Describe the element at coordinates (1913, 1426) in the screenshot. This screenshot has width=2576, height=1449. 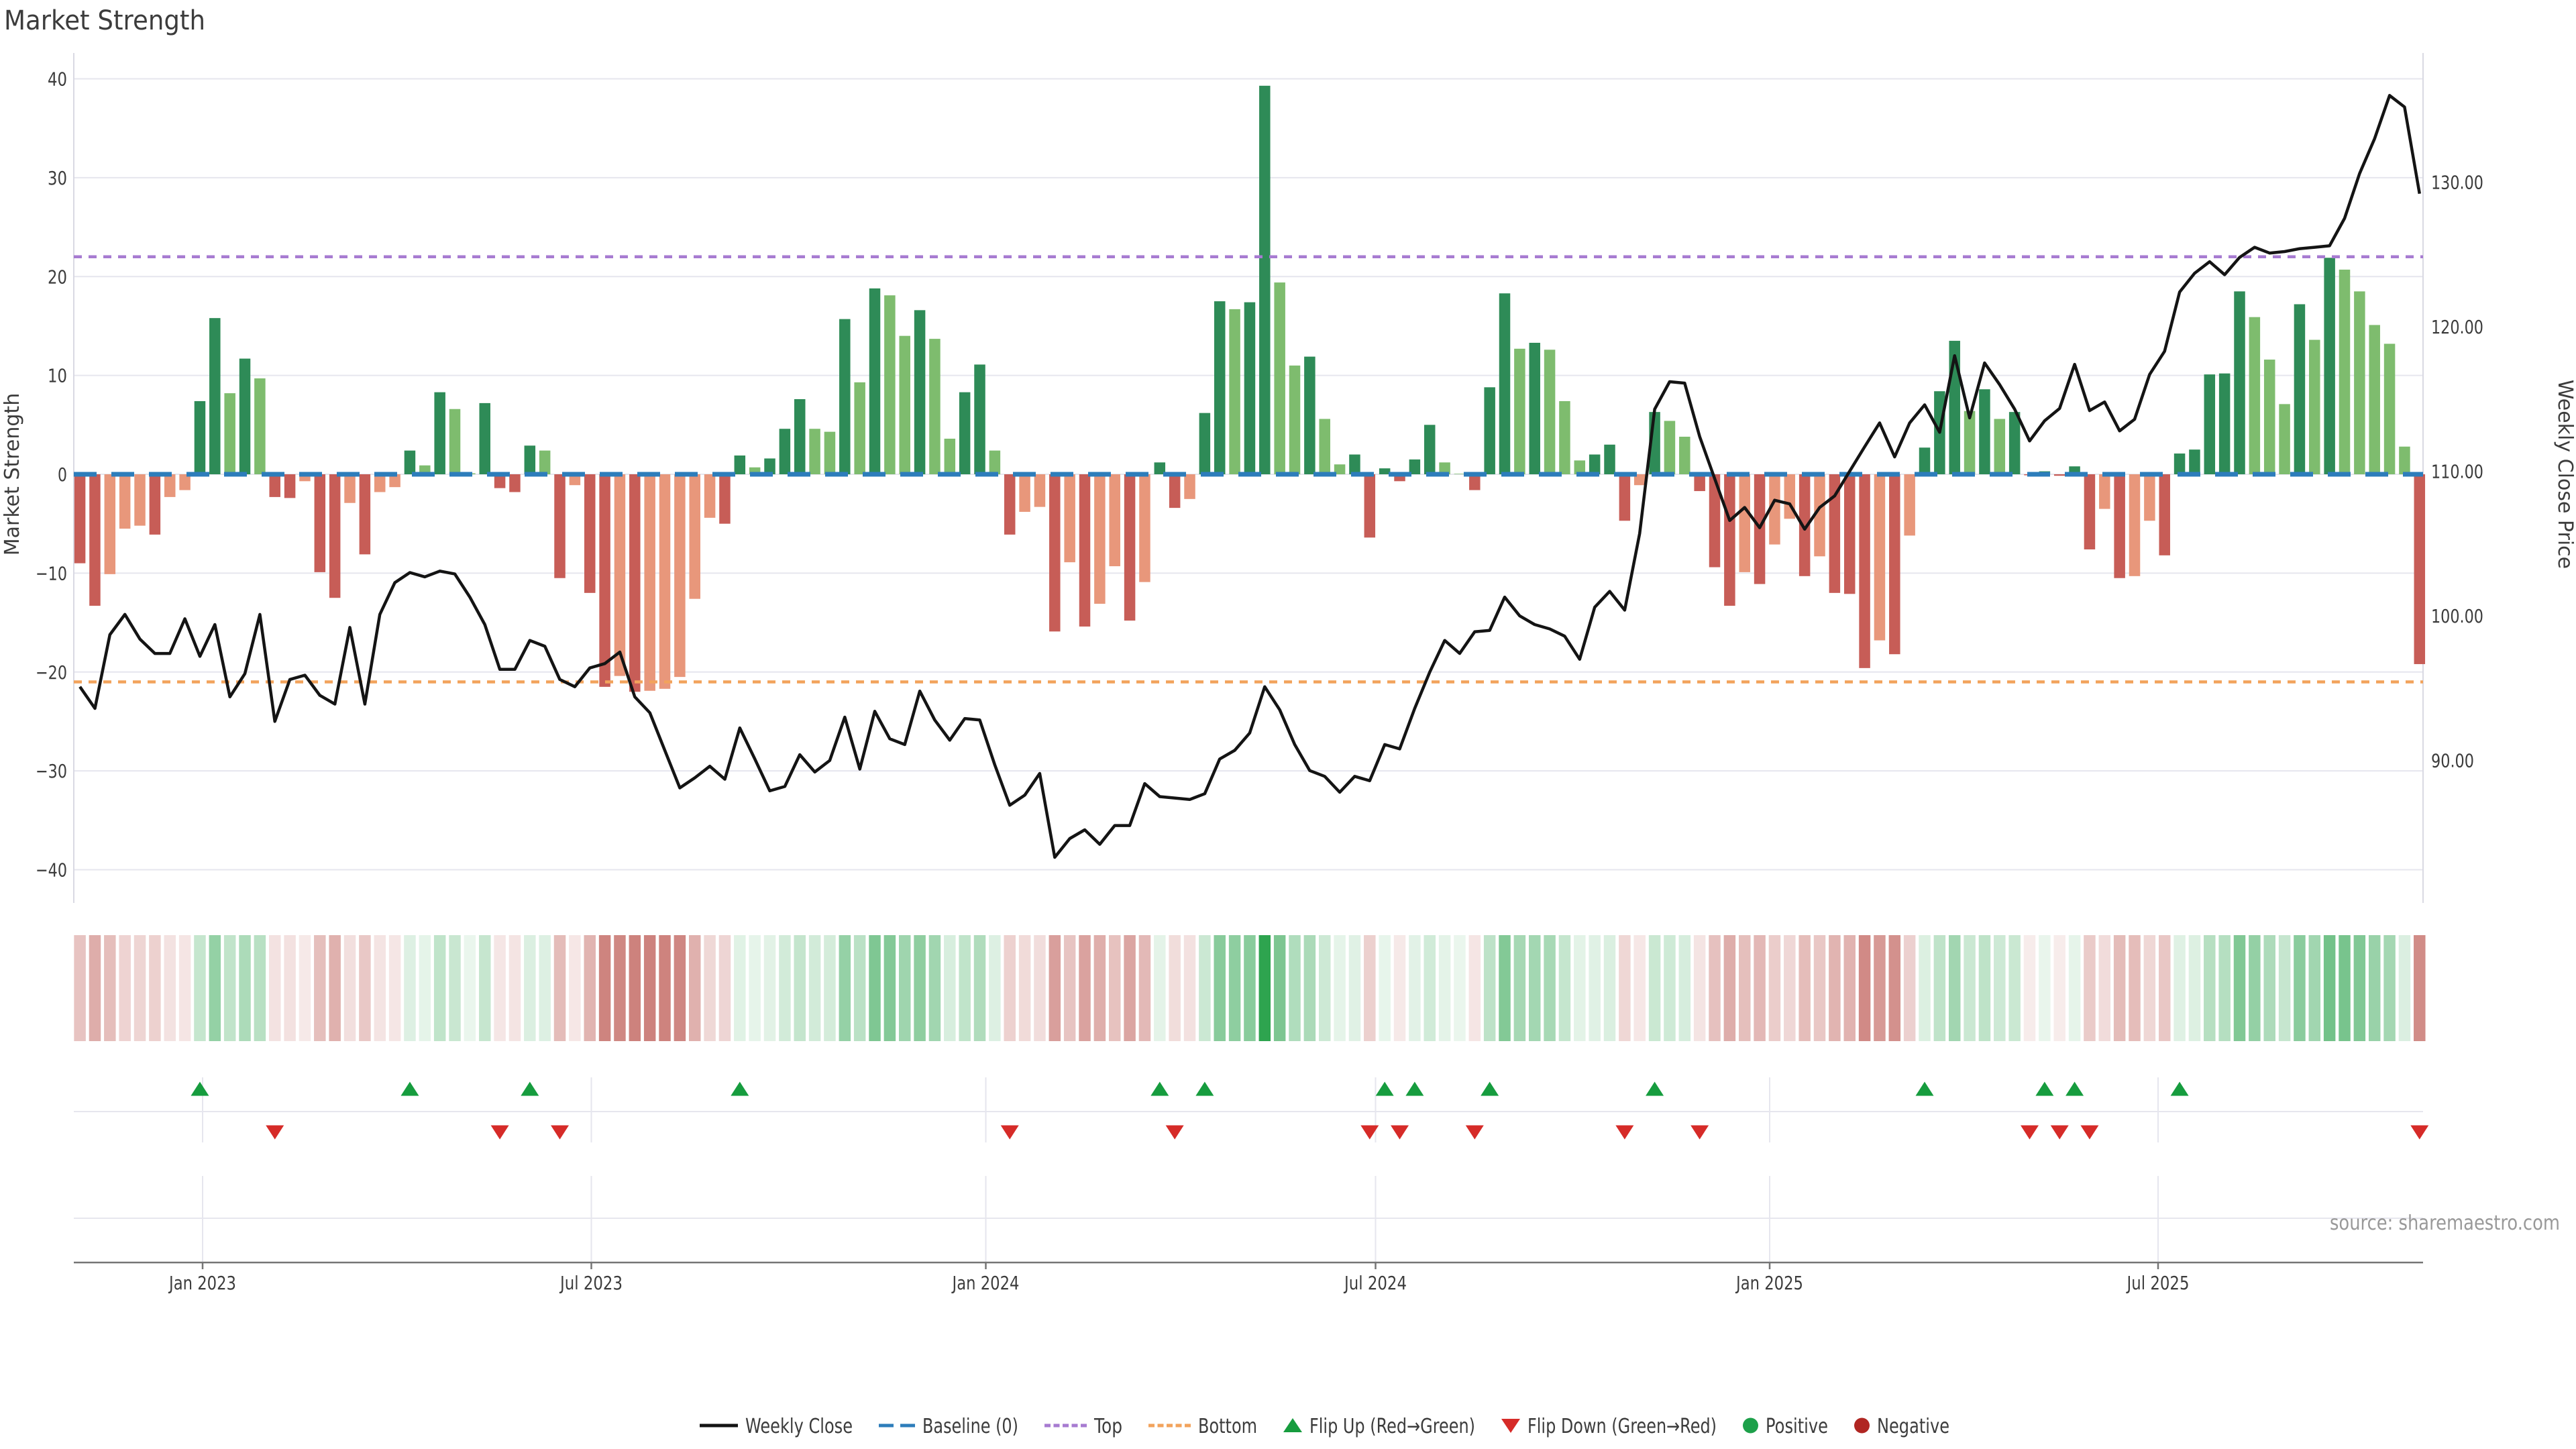
I see `legend-label-negative: Negative` at that location.